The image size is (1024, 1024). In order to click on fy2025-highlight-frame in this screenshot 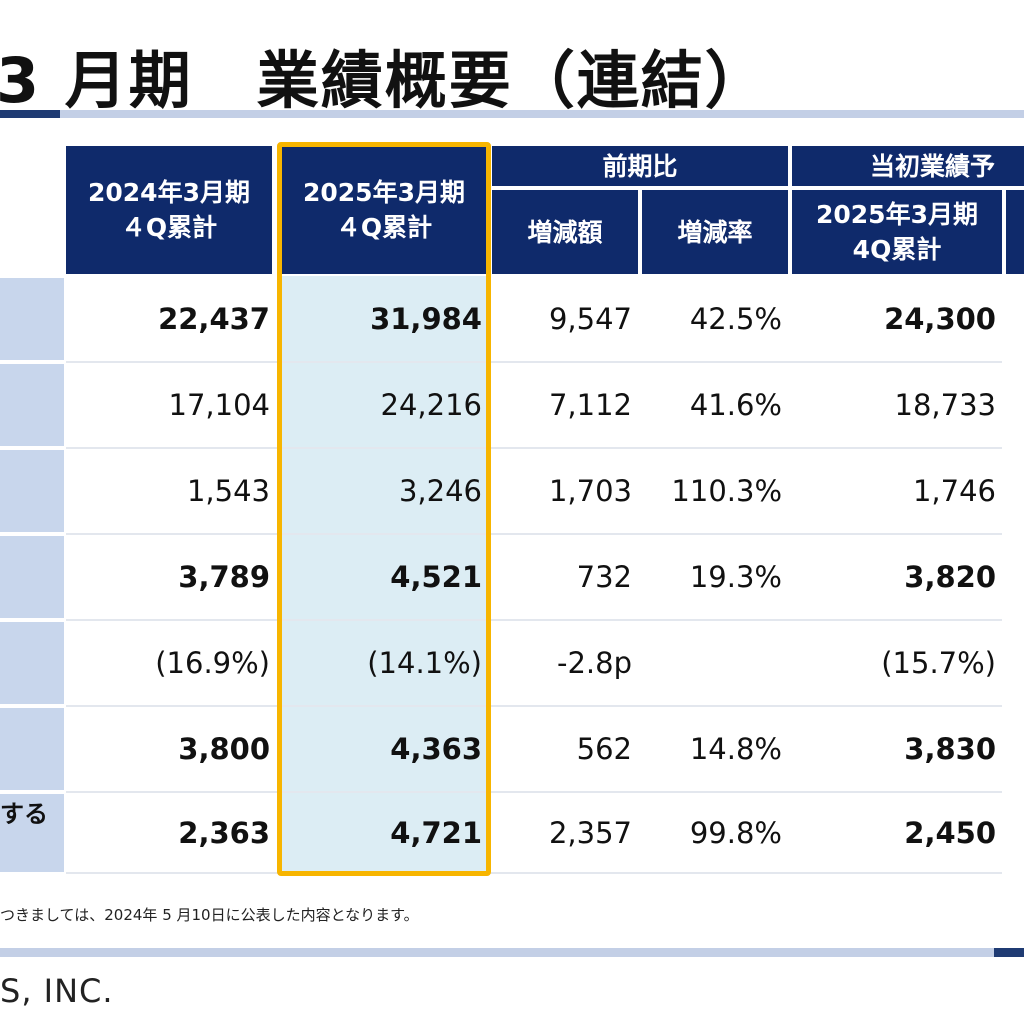, I will do `click(384, 509)`.